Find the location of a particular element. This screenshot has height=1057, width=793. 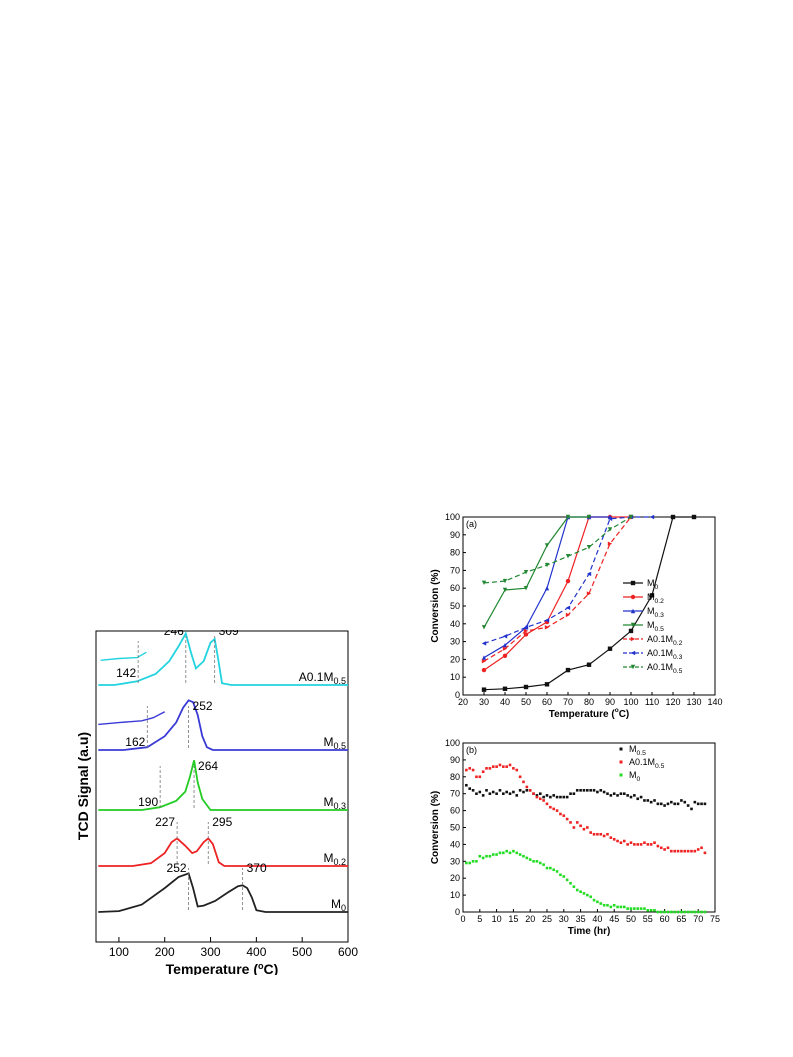

legend-label: A0.1M0.5 is located at coordinates (647, 763).